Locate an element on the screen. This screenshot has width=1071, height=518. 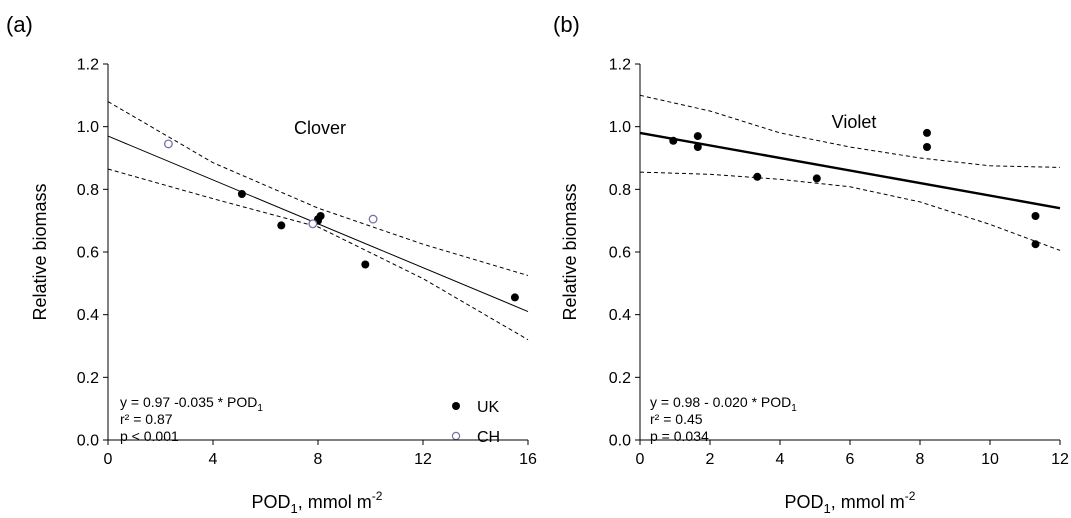
panel-b-fit-line is located at coordinates (850, 170).